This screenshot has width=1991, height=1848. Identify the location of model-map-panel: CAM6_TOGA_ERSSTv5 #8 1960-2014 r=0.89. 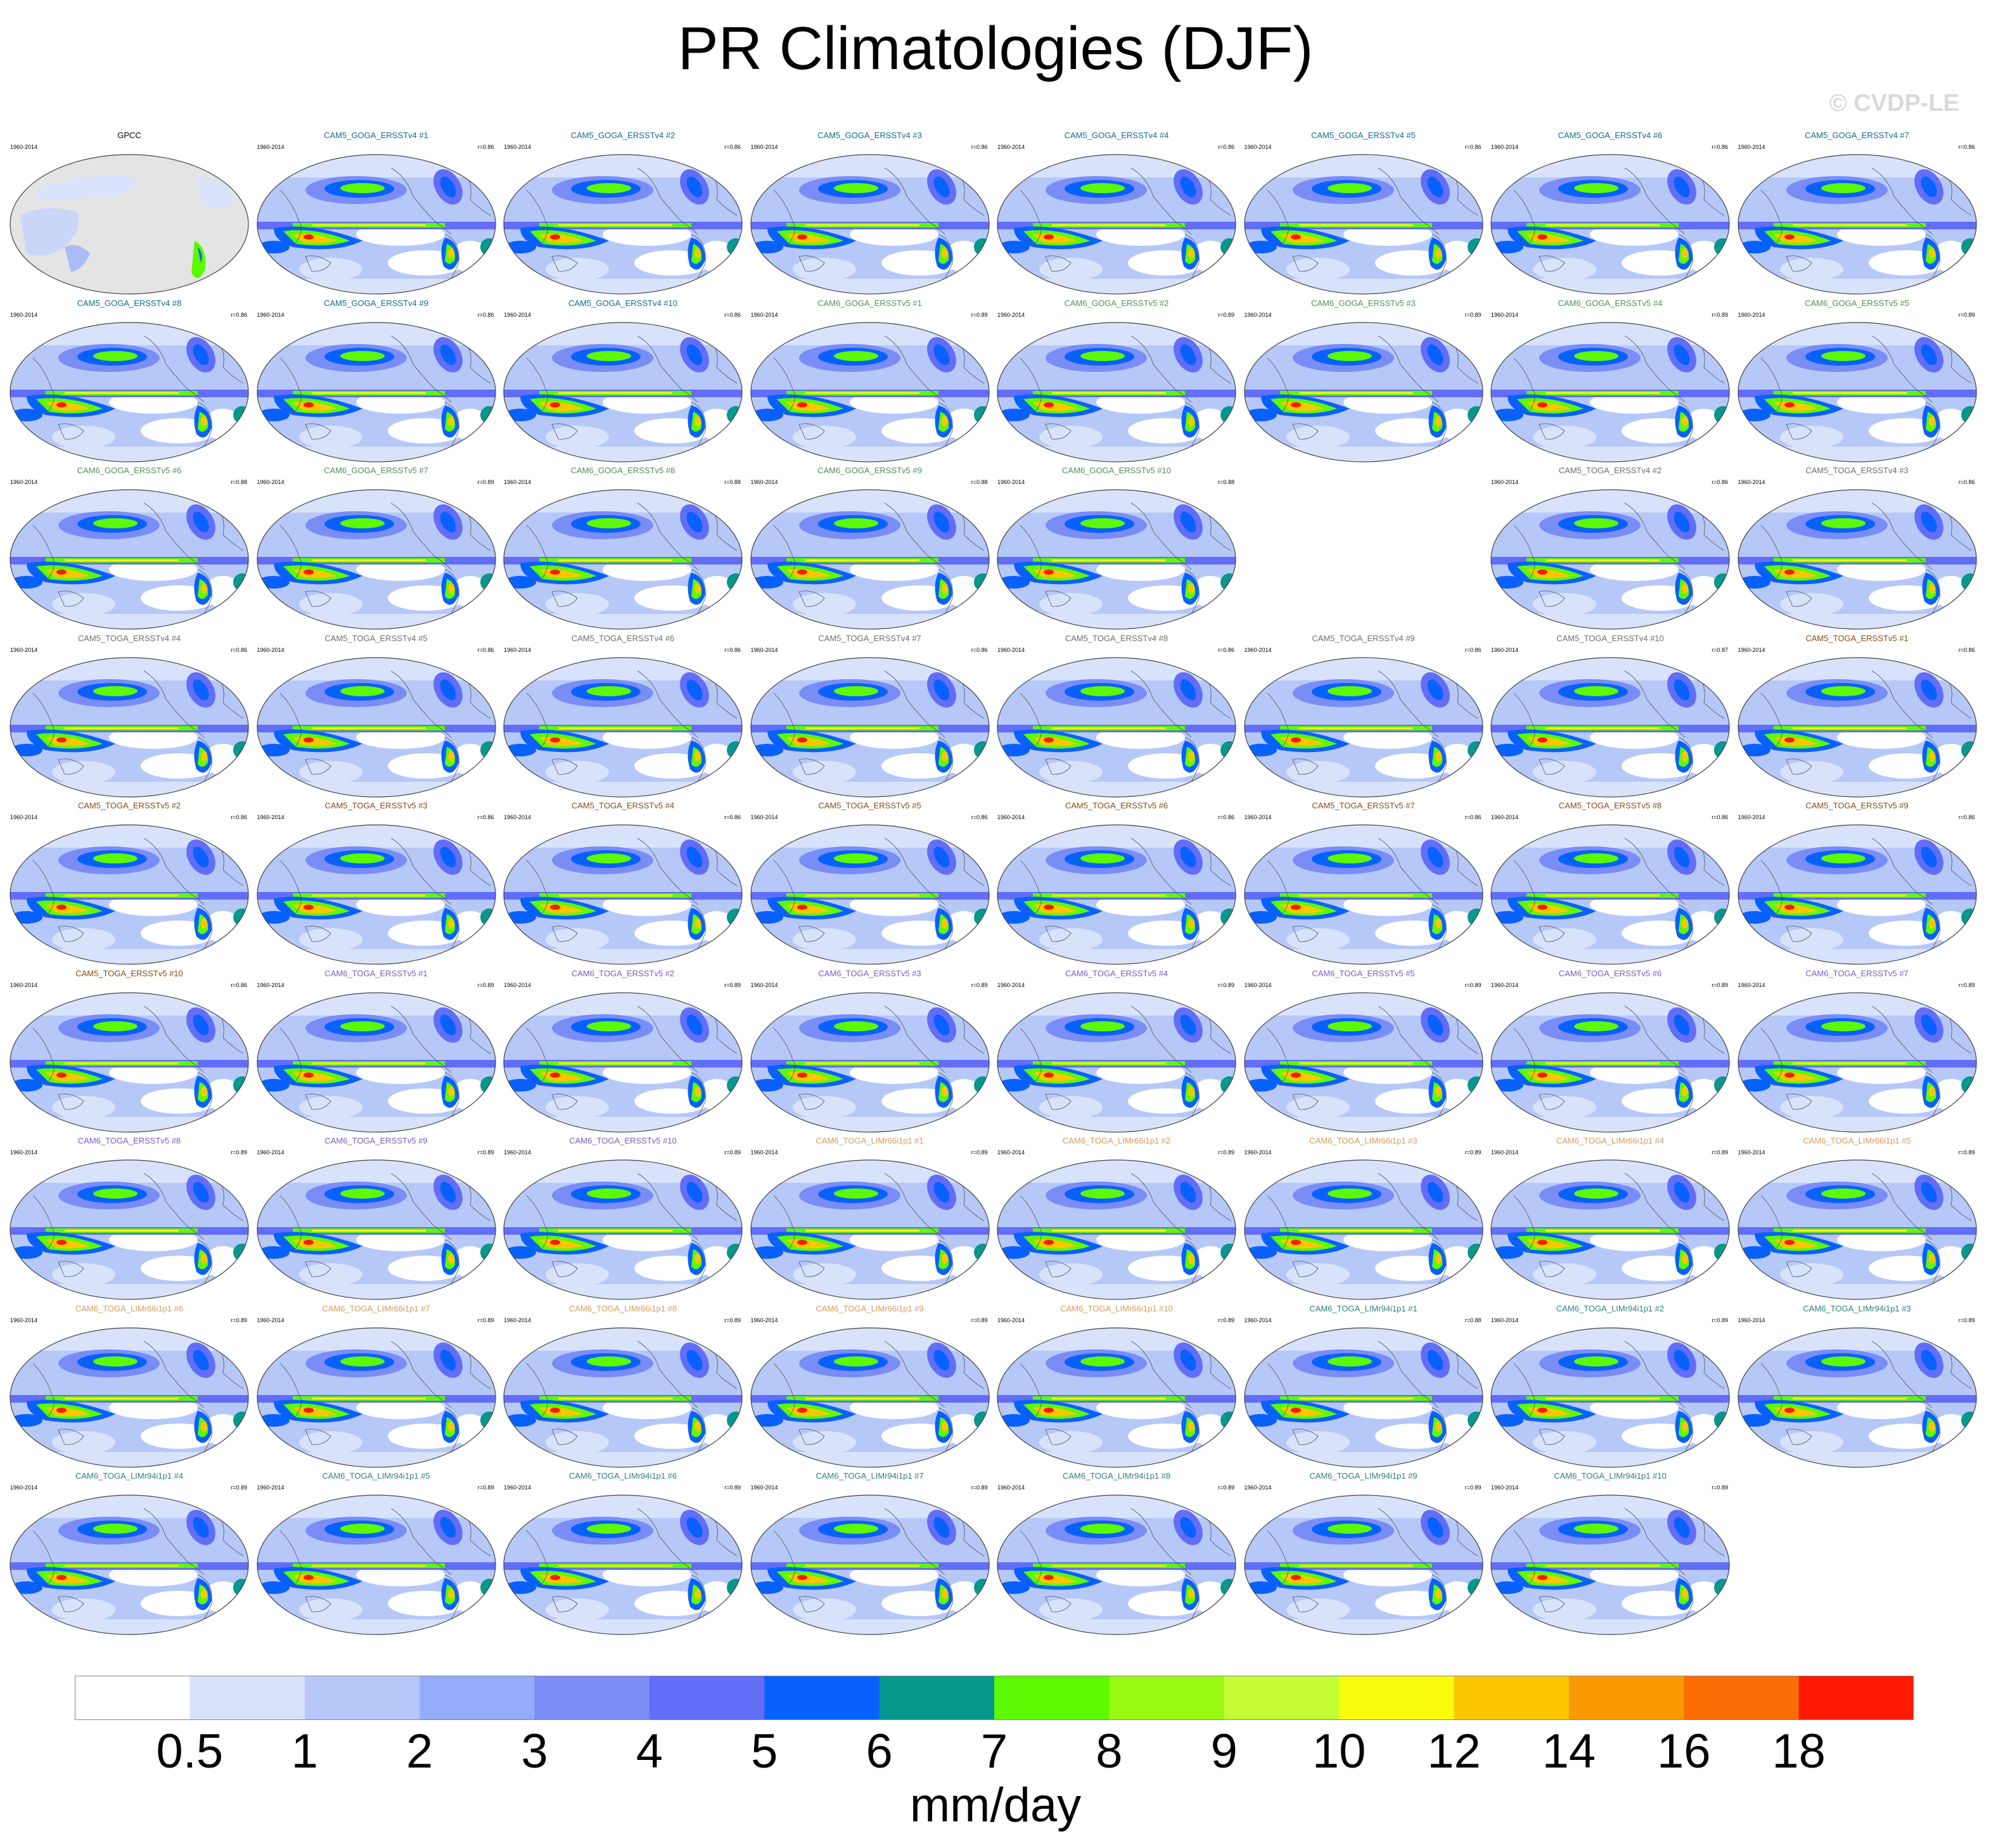
(130, 1219).